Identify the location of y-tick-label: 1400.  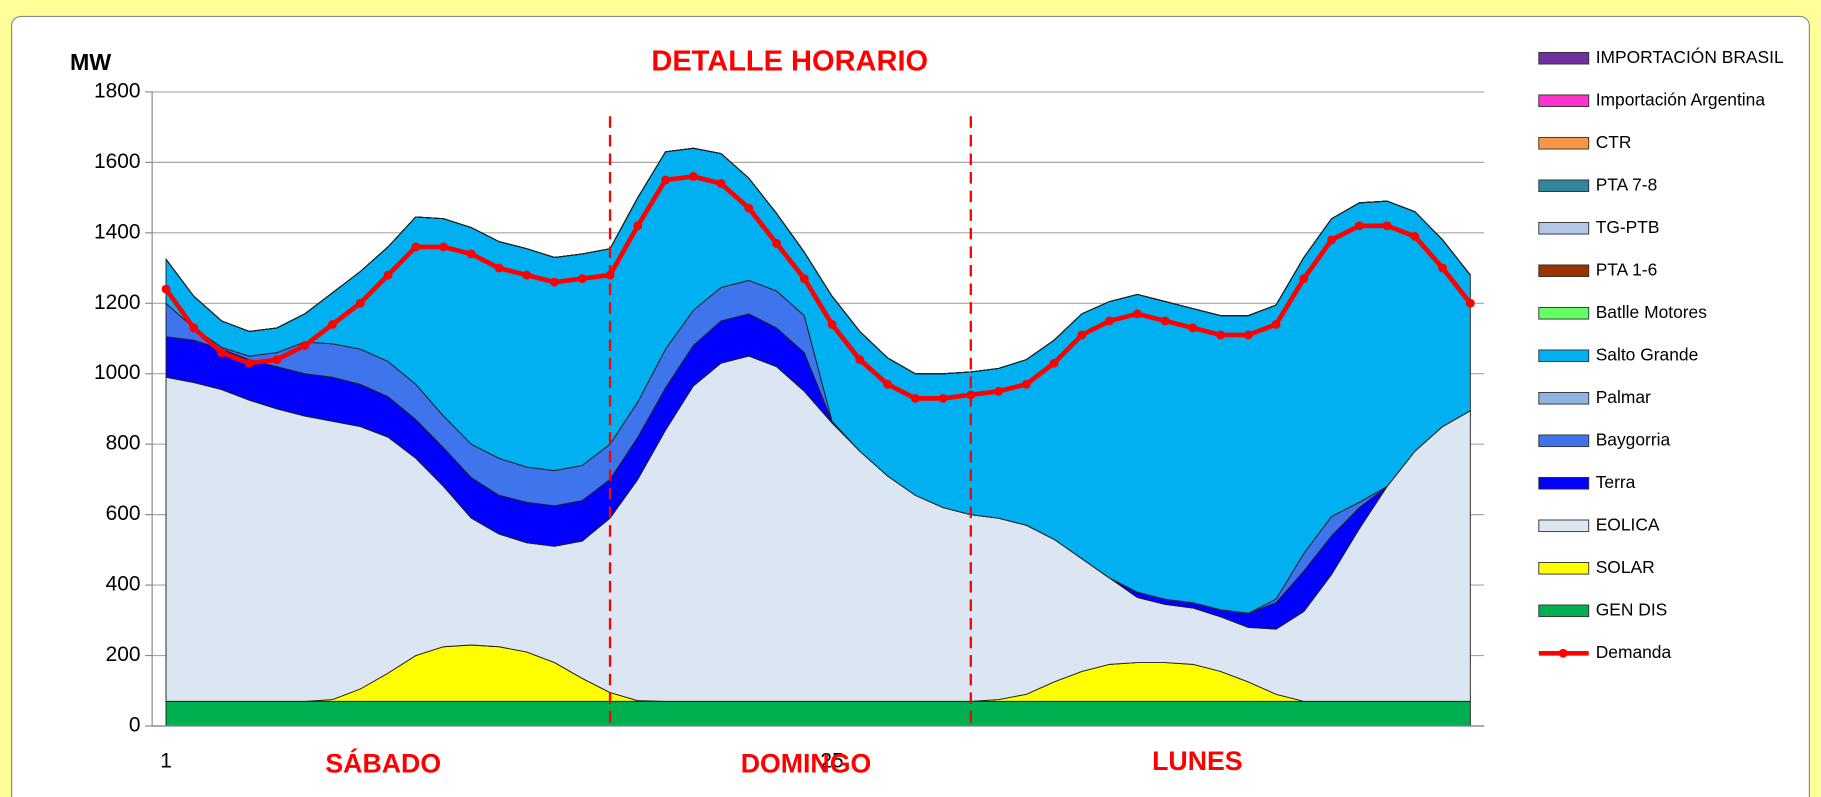
(117, 231).